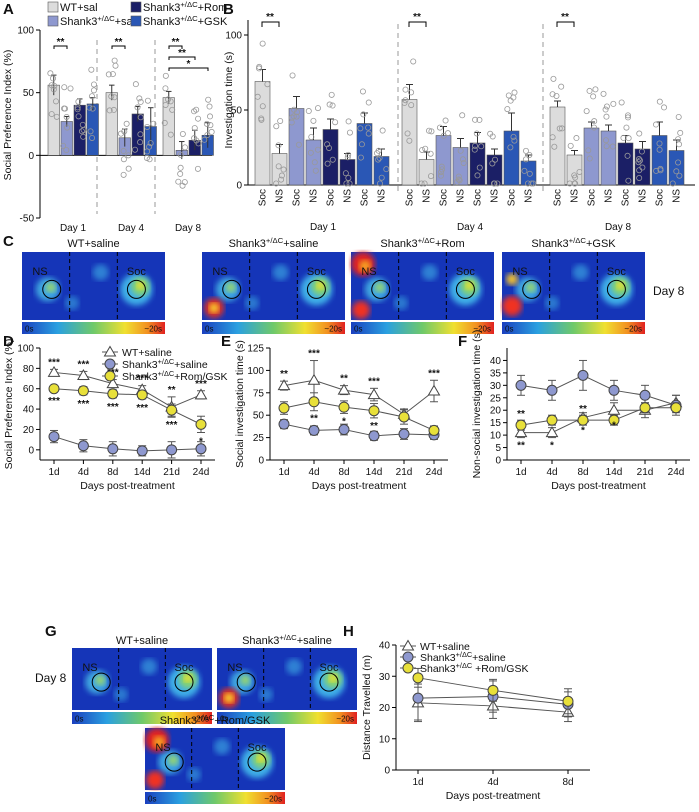  I want to click on y-tick-label: 100, so click(25, 349).